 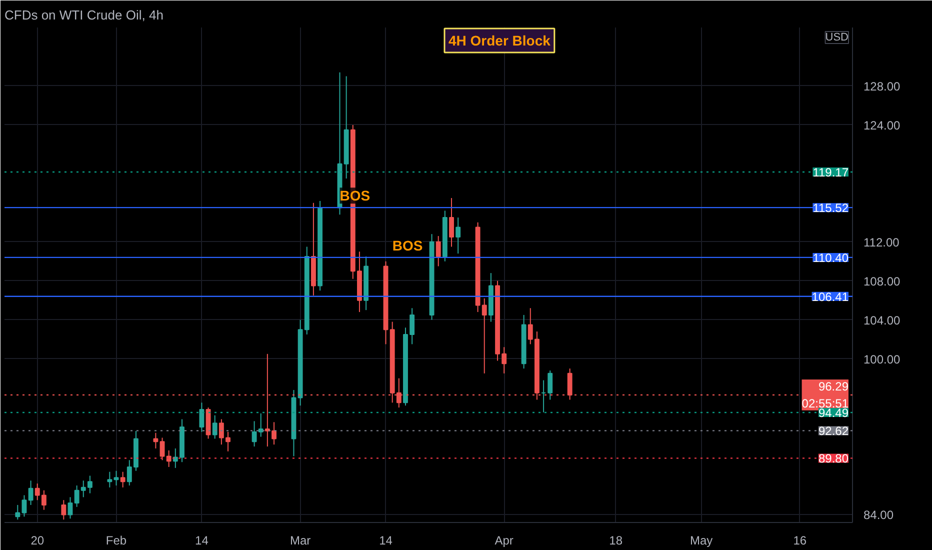 What do you see at coordinates (882, 86) in the screenshot?
I see `y-tick-label: 128.00` at bounding box center [882, 86].